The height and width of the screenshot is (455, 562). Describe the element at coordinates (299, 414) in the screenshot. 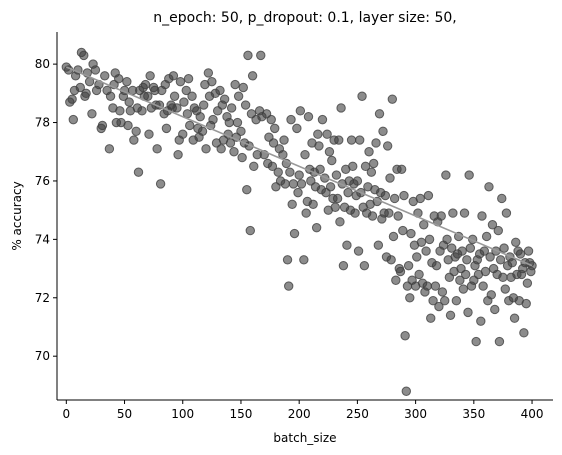

I see `x-tick-label: 200` at that location.